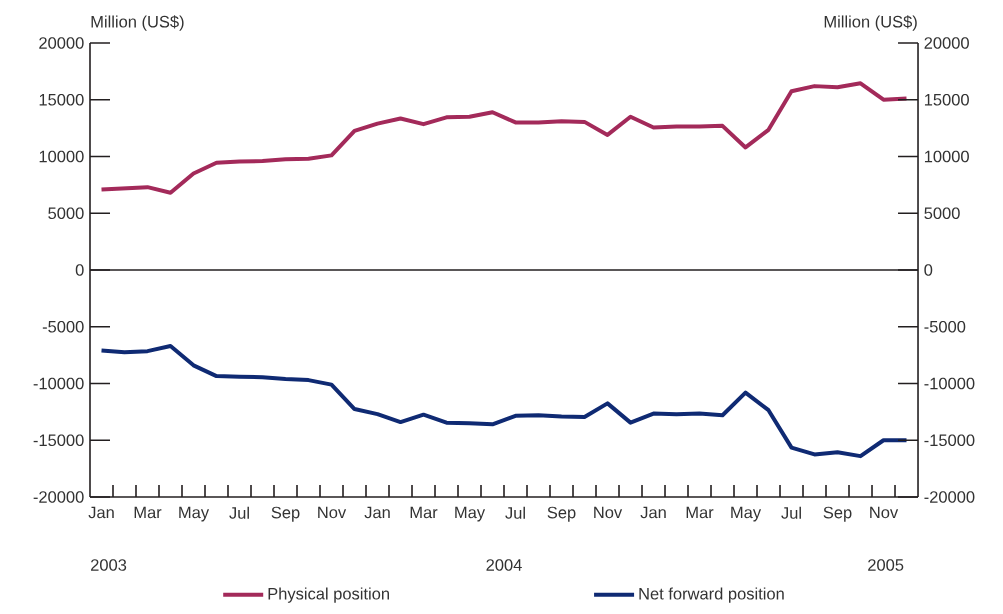 The height and width of the screenshot is (614, 1003). I want to click on y2-axis-title: Million (US$), so click(870, 23).